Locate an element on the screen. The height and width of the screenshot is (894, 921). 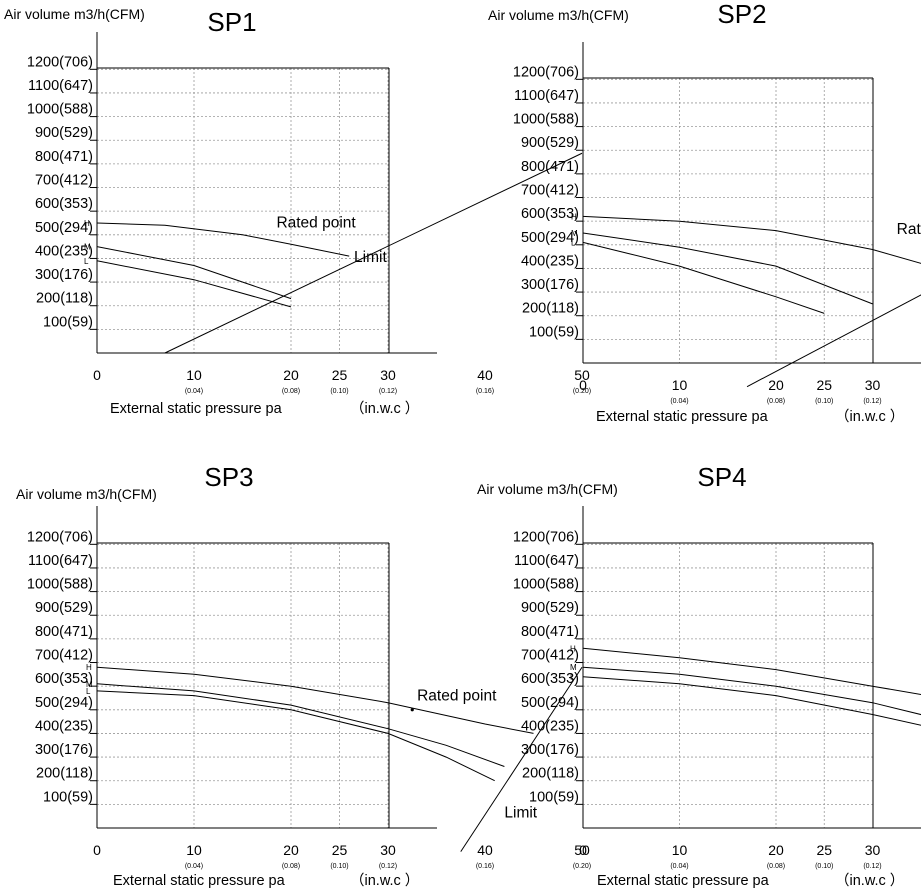
x-tick-label: 50 is located at coordinates (582, 375).